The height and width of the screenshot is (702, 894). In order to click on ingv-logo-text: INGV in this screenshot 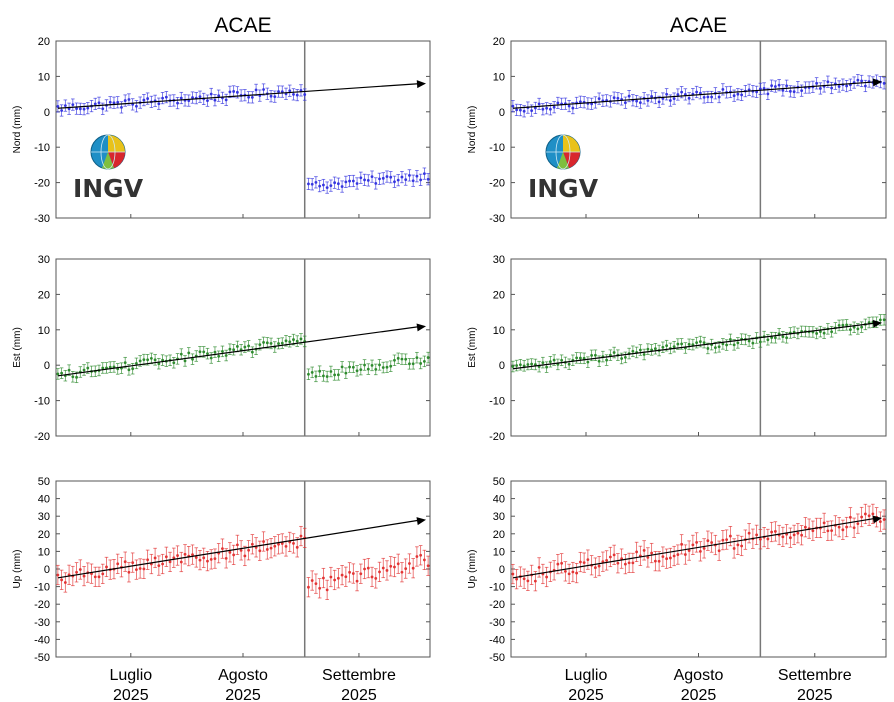, I will do `click(108, 188)`.